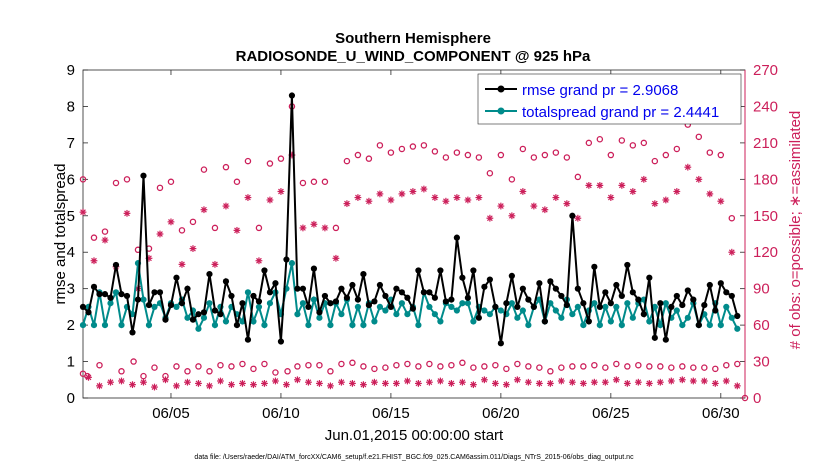  I want to click on y-tick-label: 5, so click(71, 216).